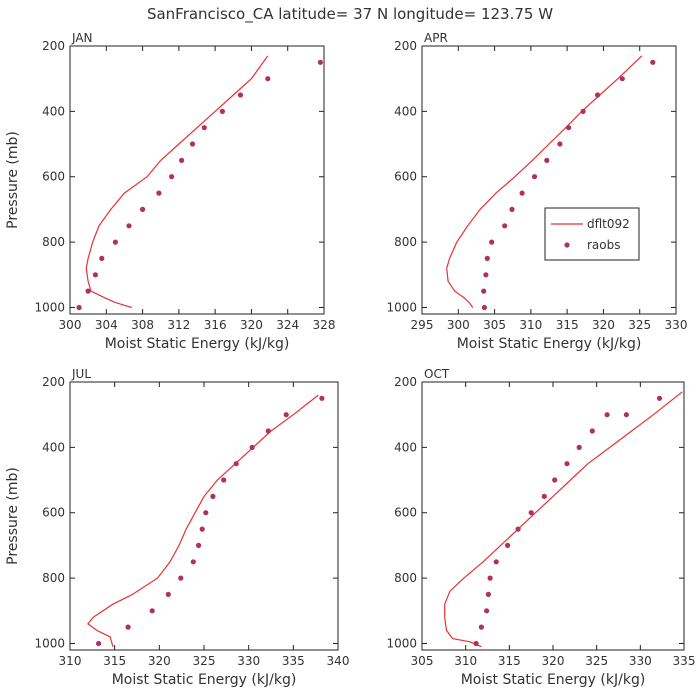 The height and width of the screenshot is (700, 700). Describe the element at coordinates (178, 325) in the screenshot. I see `x-tick-label: 312` at that location.